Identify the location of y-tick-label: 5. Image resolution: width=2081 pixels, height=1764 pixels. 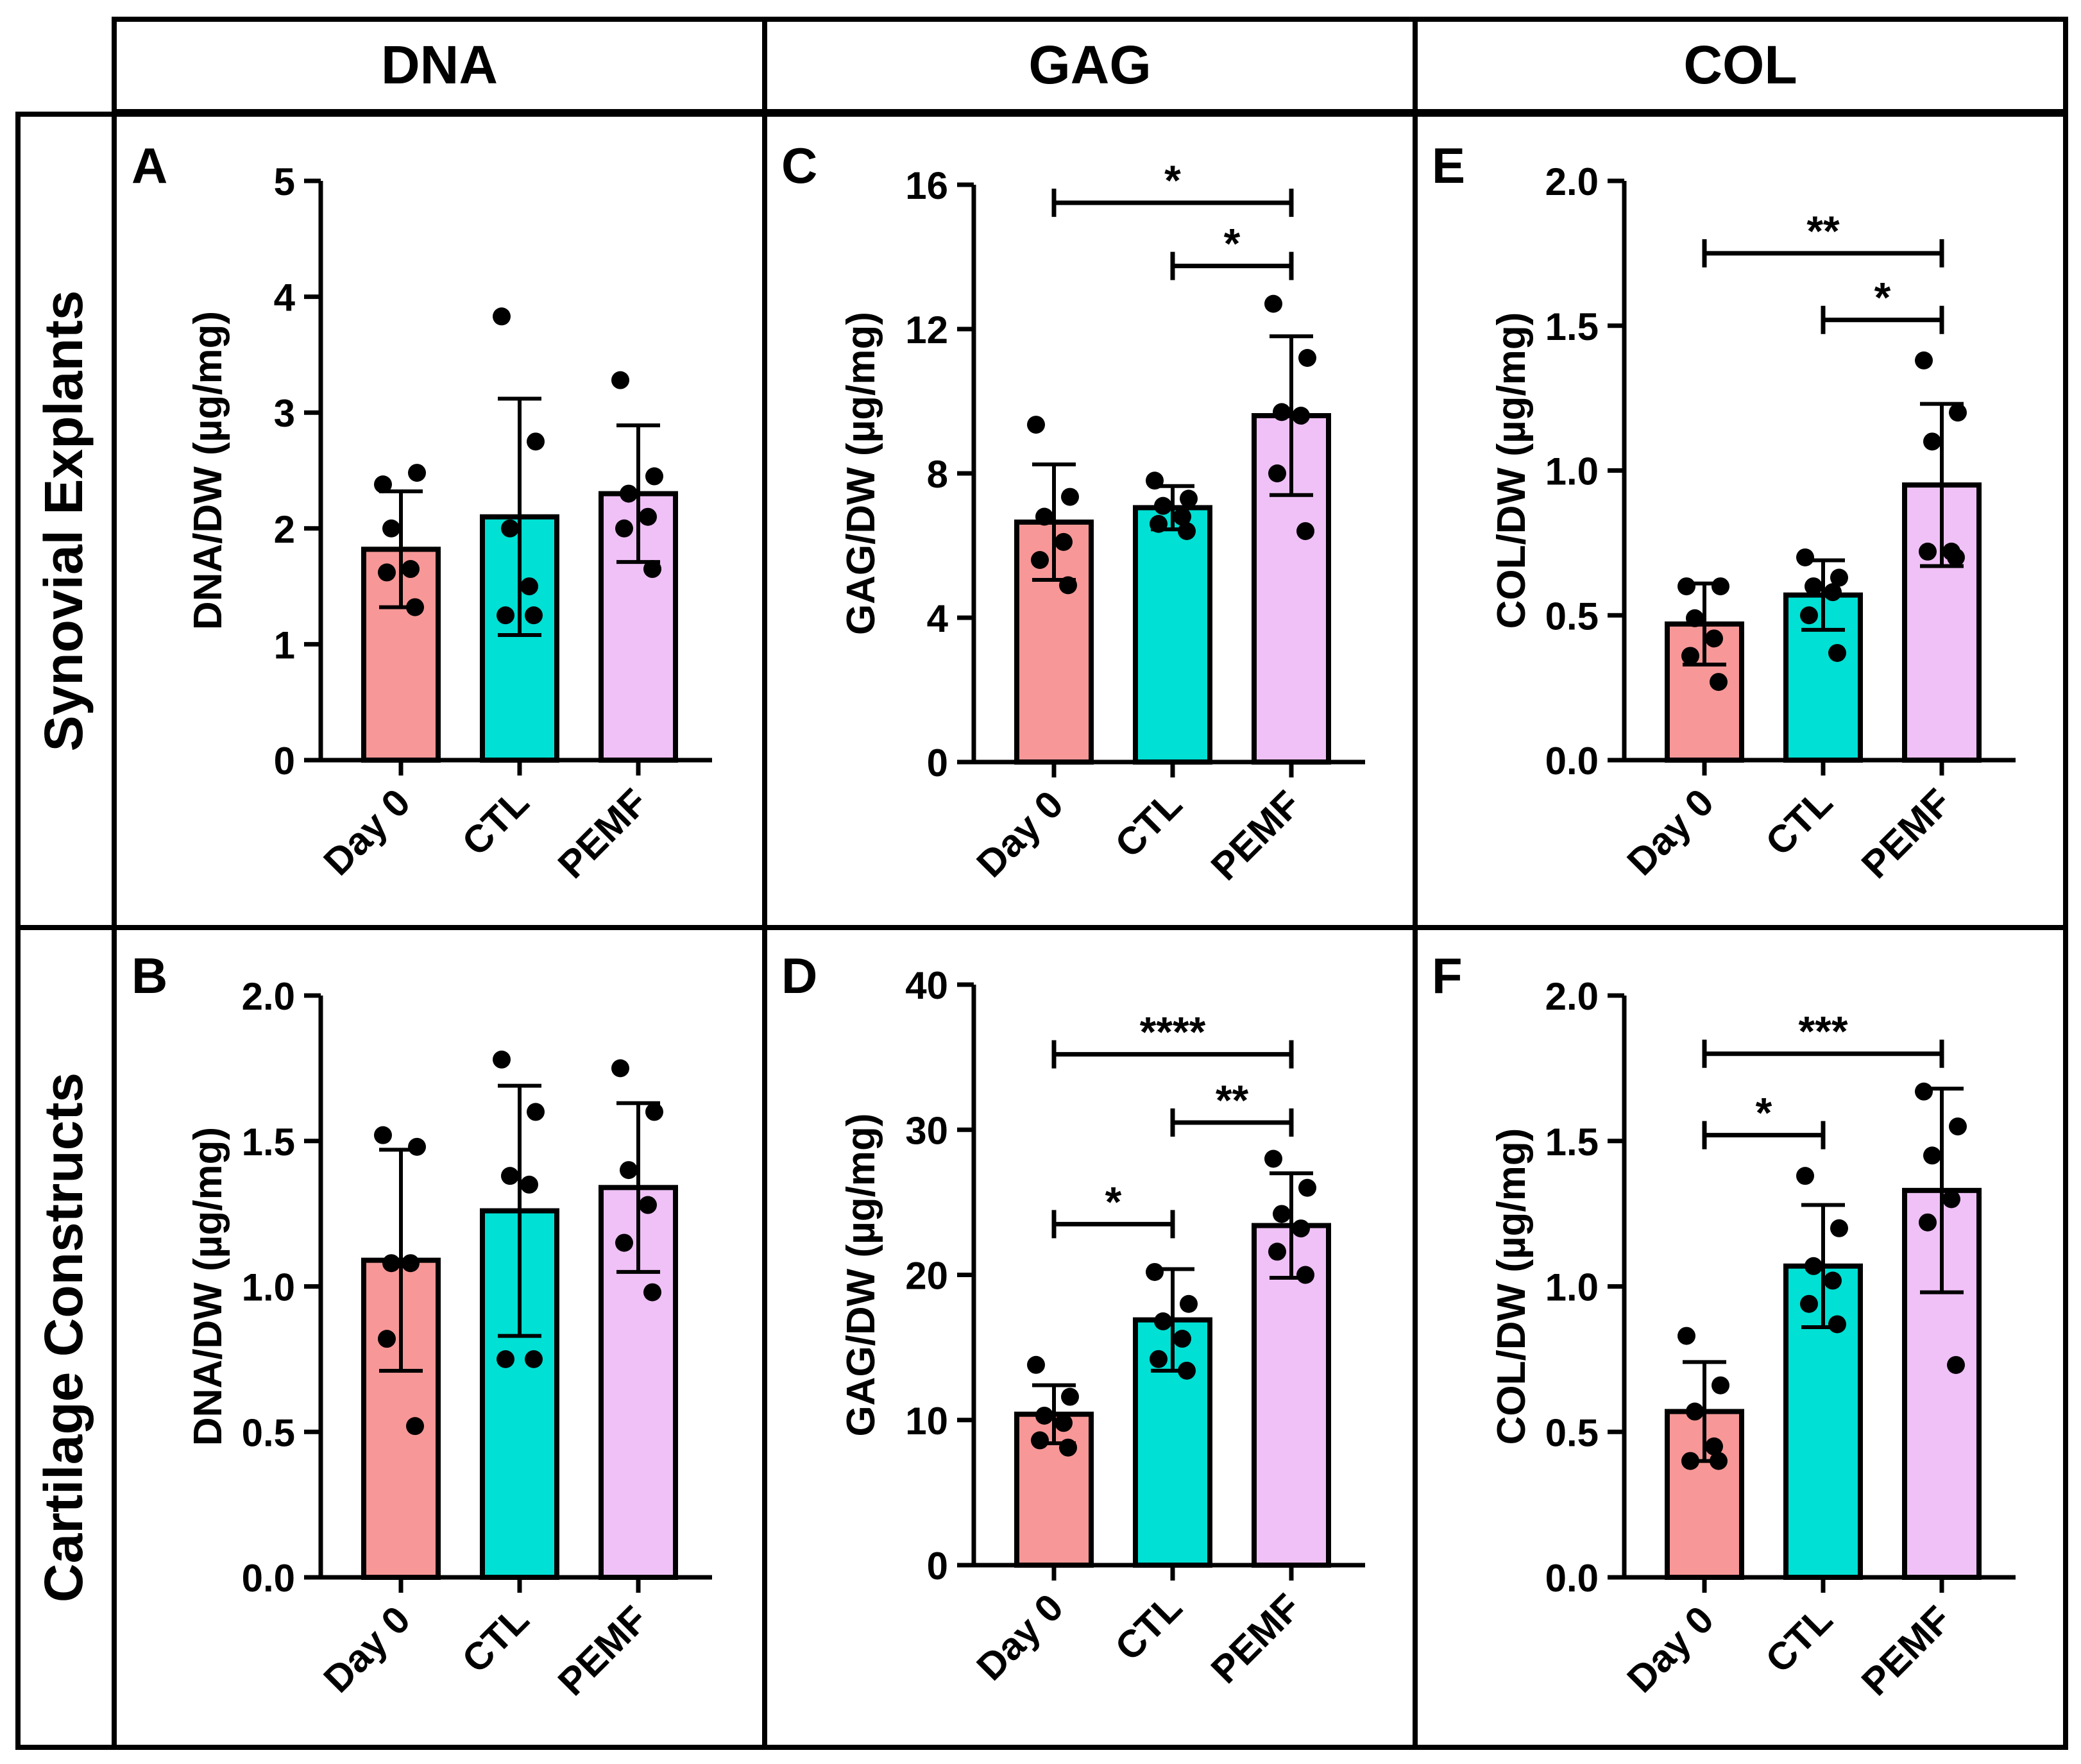
(284, 182).